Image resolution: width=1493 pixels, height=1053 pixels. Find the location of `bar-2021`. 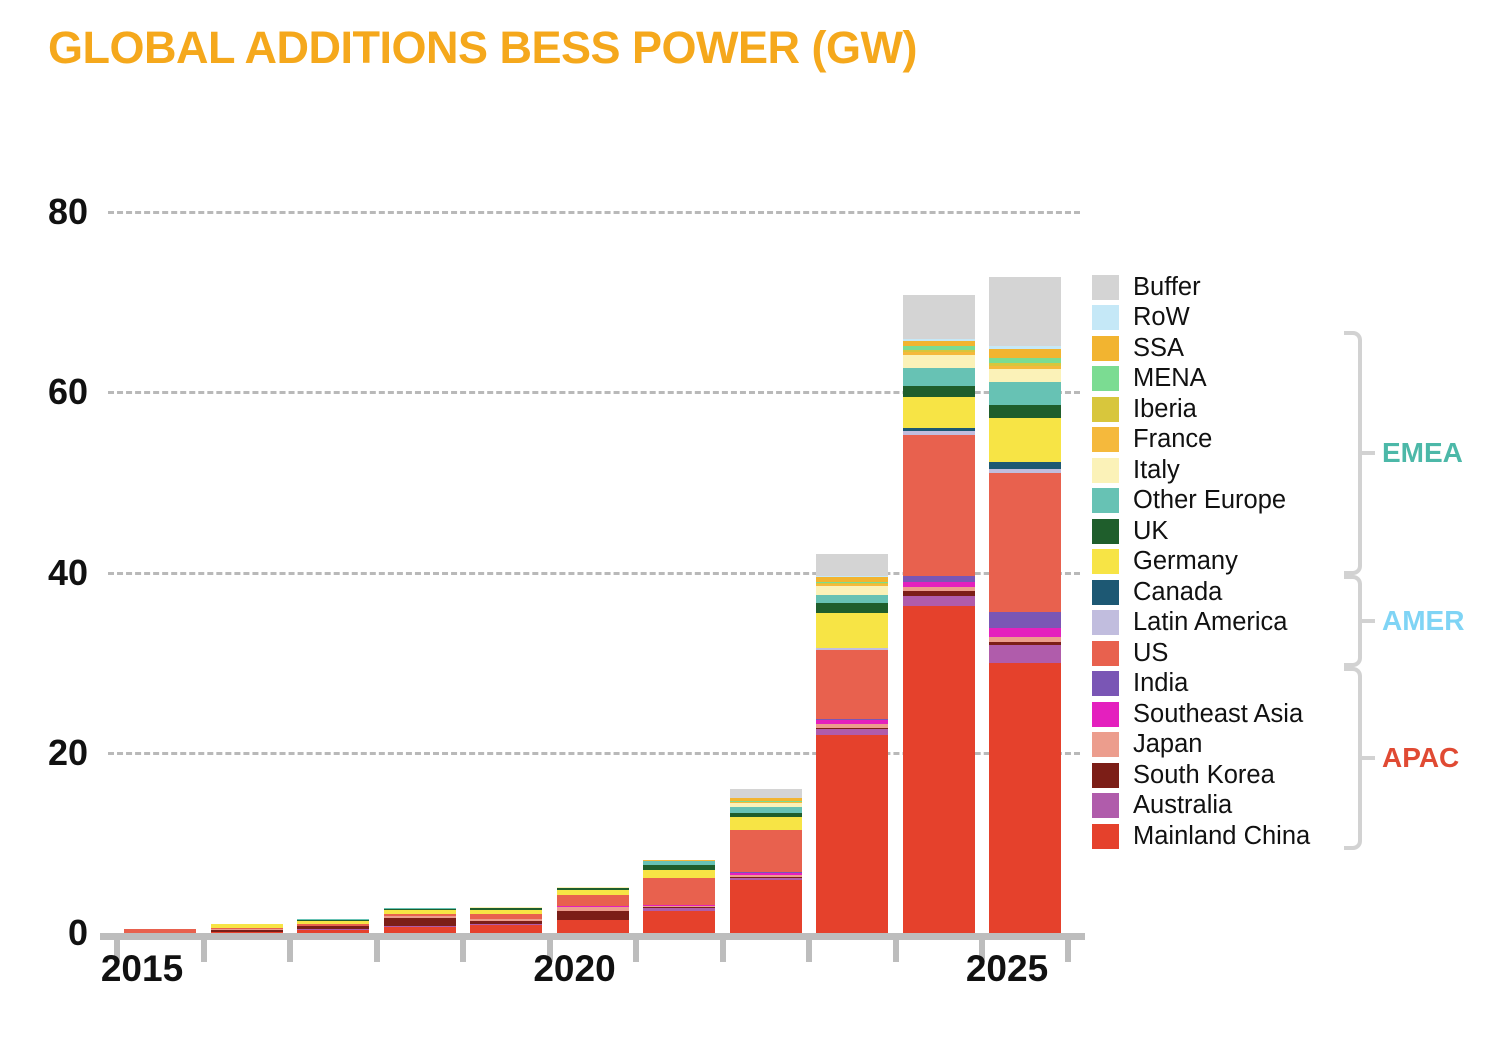

bar-2021 is located at coordinates (679, 896).